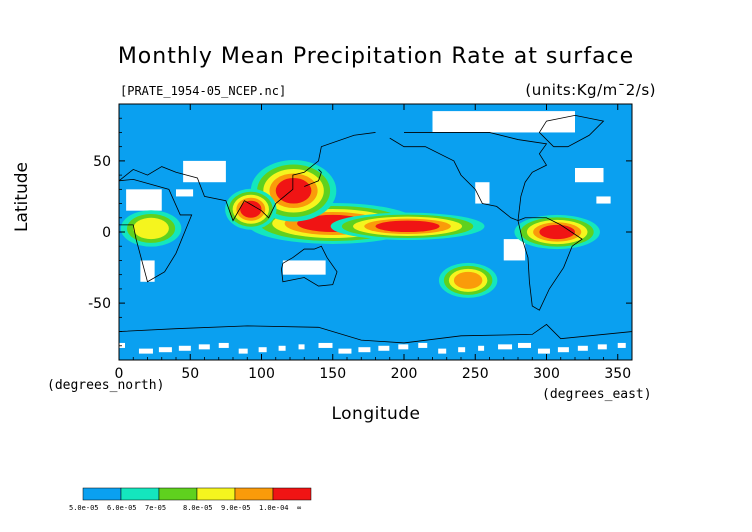  What do you see at coordinates (597, 394) in the screenshot?
I see `x-axis-units: (degrees_east)` at bounding box center [597, 394].